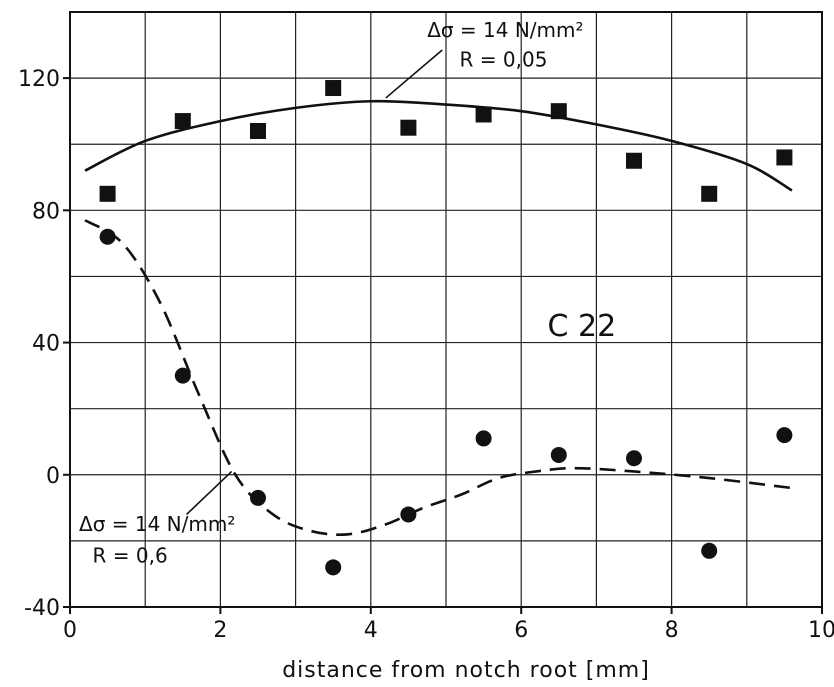 The width and height of the screenshot is (834, 687). I want to click on x-tick-labels: 0 2 4 6 8 10, so click(448, 625).